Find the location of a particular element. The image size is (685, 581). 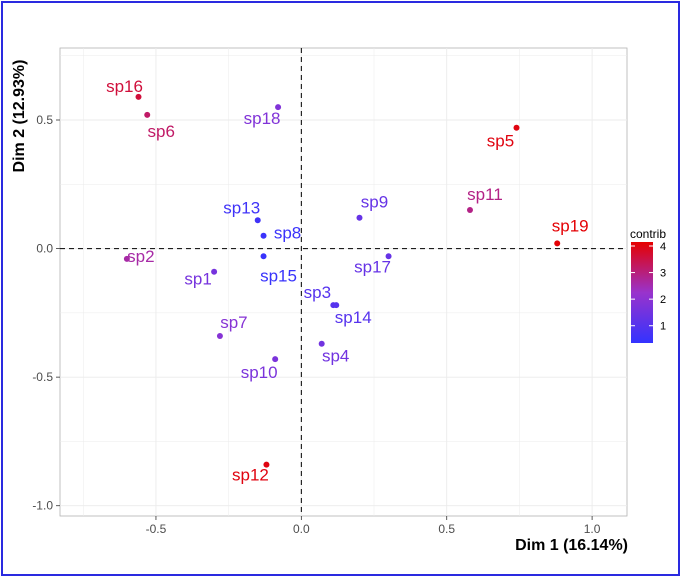

y-tick-label: 0.0 is located at coordinates (44, 249).